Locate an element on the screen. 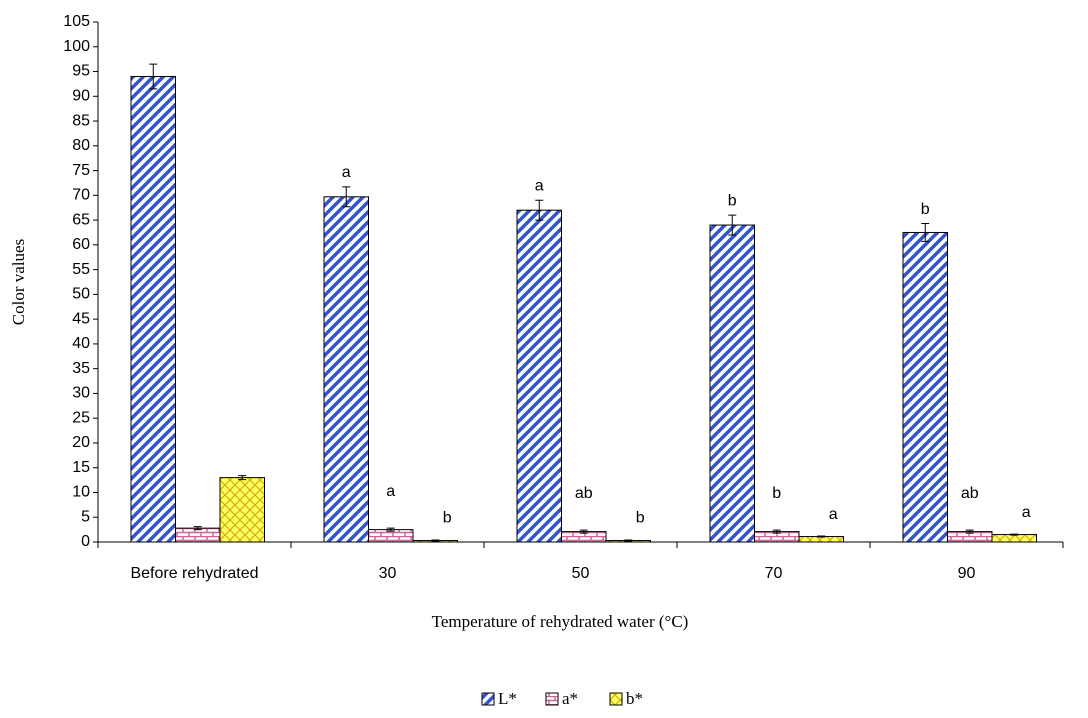 Image resolution: width=1088 pixels, height=718 pixels. y-tick-label: 105 is located at coordinates (76, 21).